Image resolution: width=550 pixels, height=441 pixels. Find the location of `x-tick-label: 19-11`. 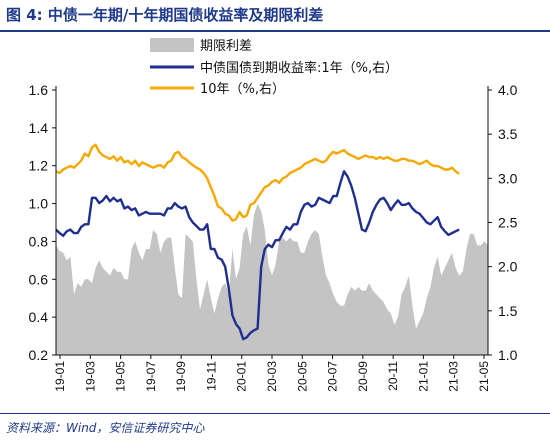

x-tick-label: 19-11 is located at coordinates (211, 376).